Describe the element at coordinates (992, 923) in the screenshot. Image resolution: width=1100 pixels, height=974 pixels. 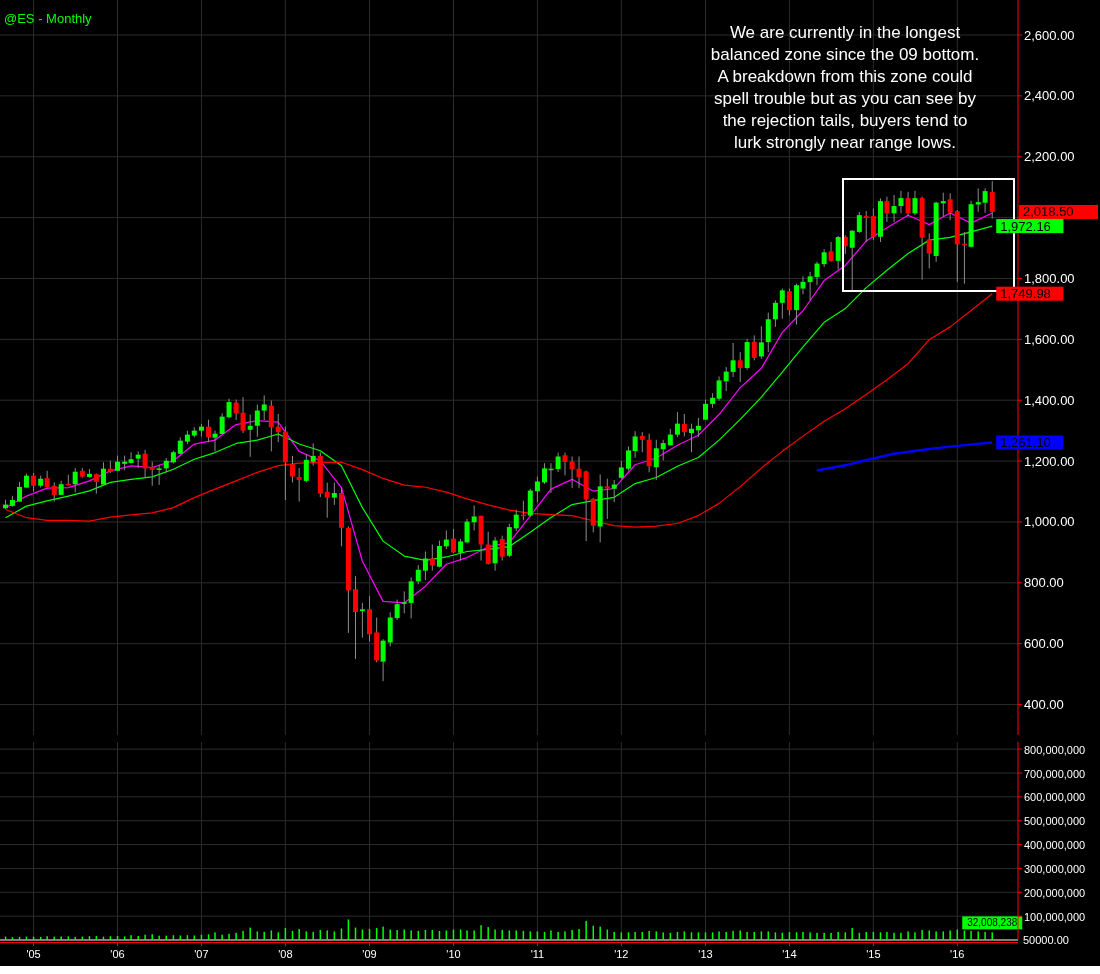
I see `data-label: 32,008,238` at that location.